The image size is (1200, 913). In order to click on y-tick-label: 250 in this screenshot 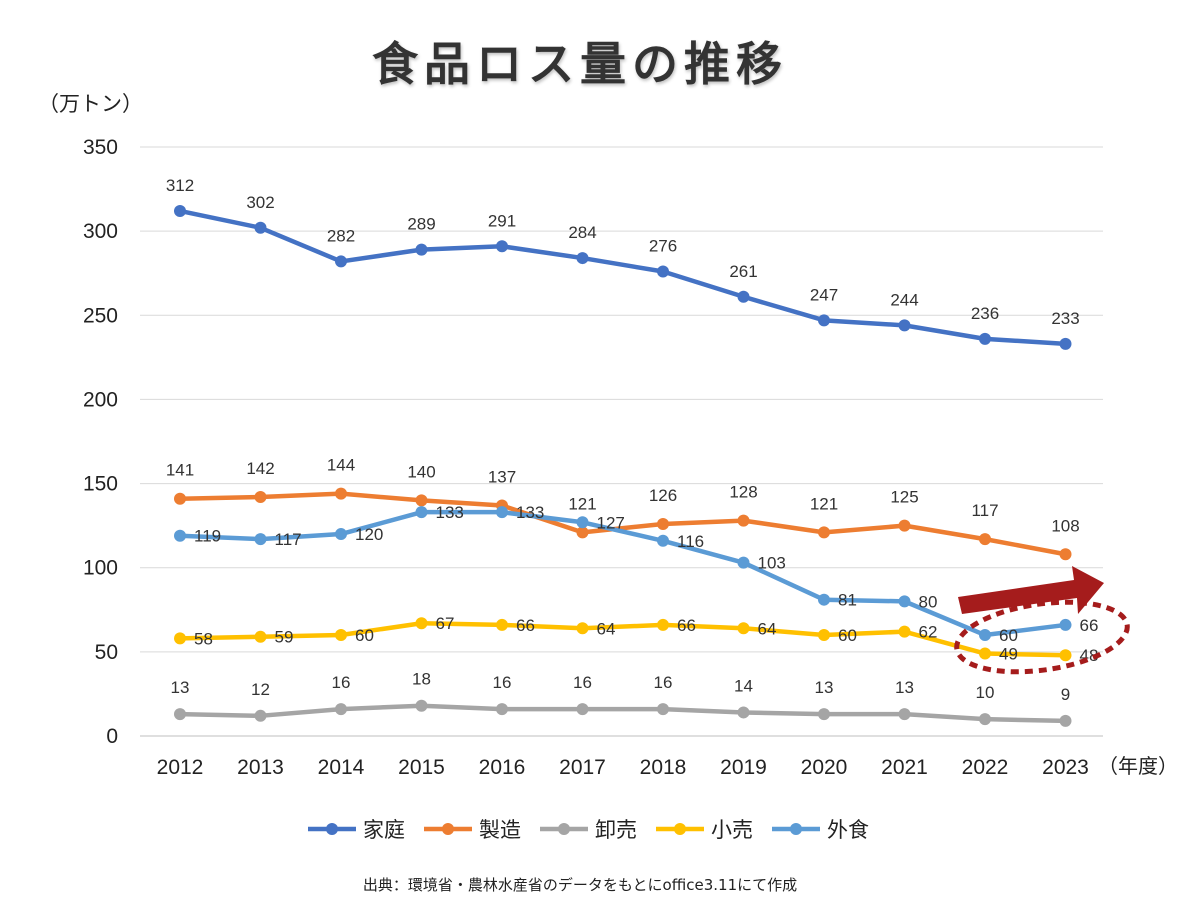, I will do `click(100, 315)`.